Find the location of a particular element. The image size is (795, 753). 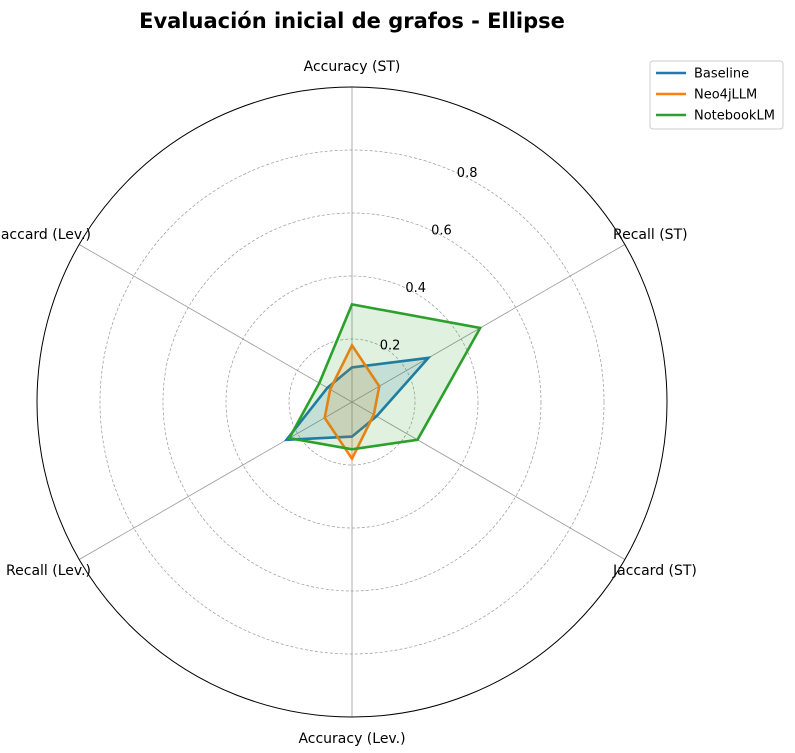

axis-label: Jaccard (Lev.) is located at coordinates (45, 235).